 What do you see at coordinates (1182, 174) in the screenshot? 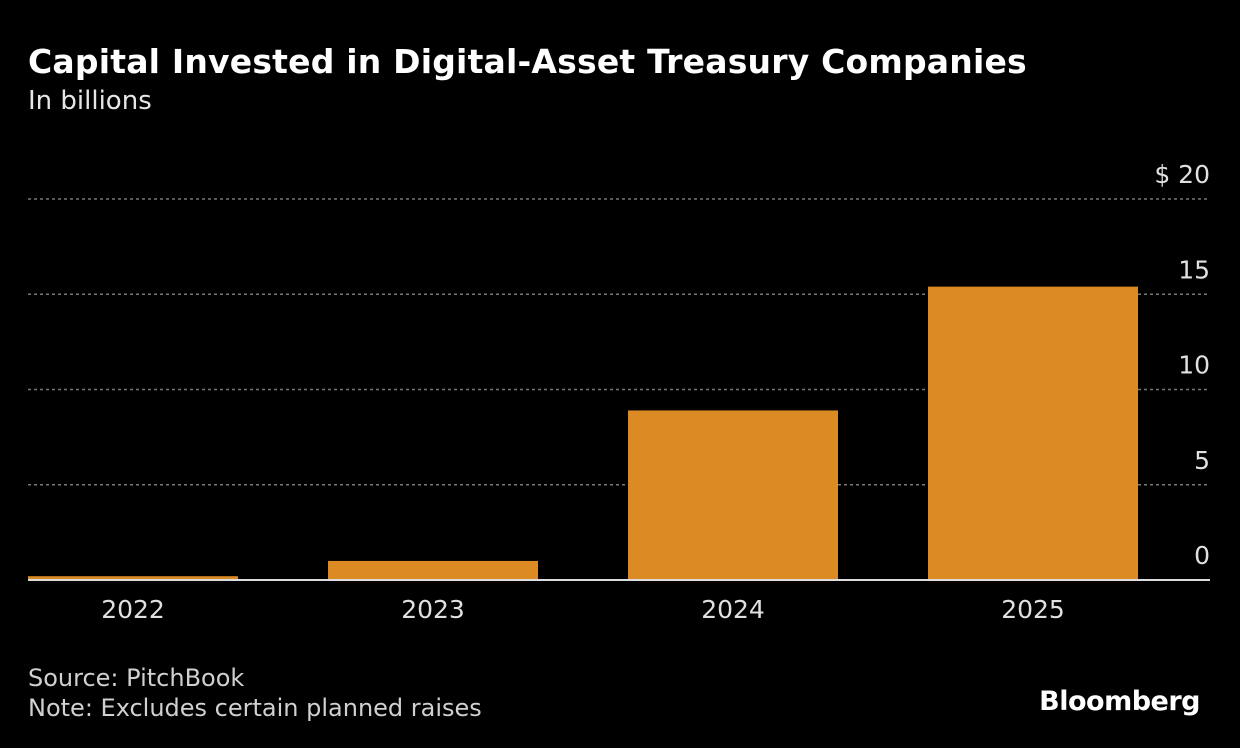
I see `y-tick-label: $ 20` at bounding box center [1182, 174].